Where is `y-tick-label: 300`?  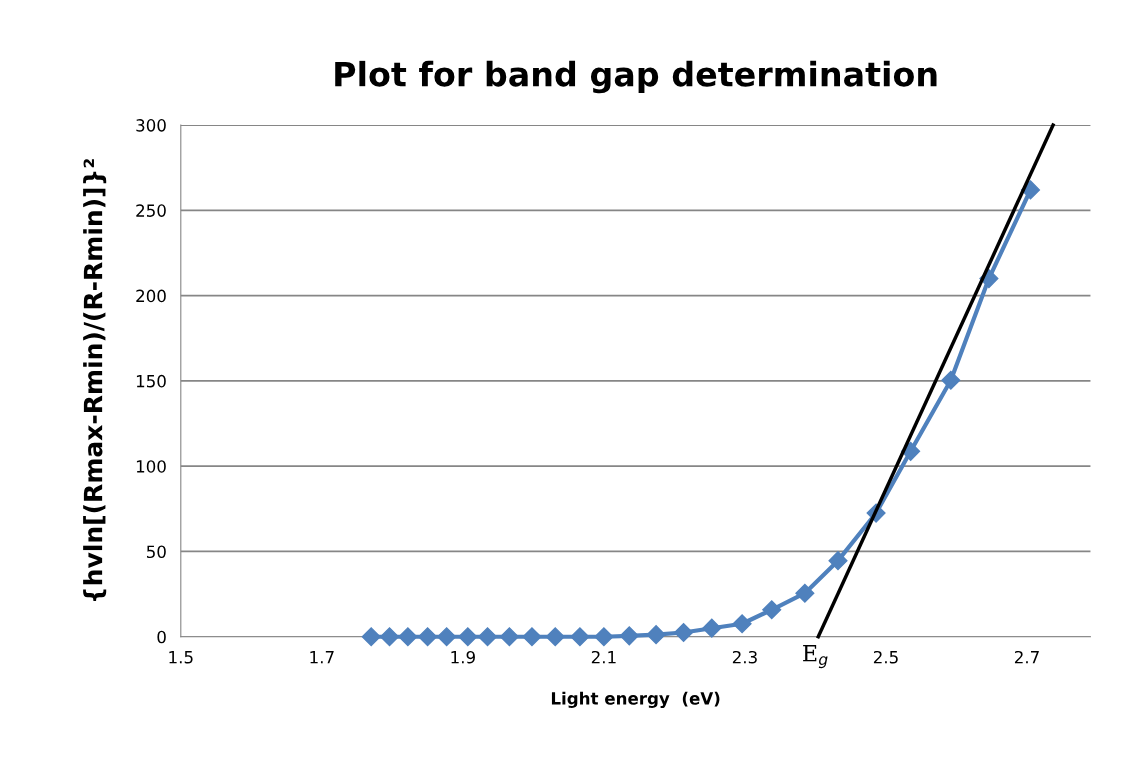 y-tick-label: 300 is located at coordinates (151, 125).